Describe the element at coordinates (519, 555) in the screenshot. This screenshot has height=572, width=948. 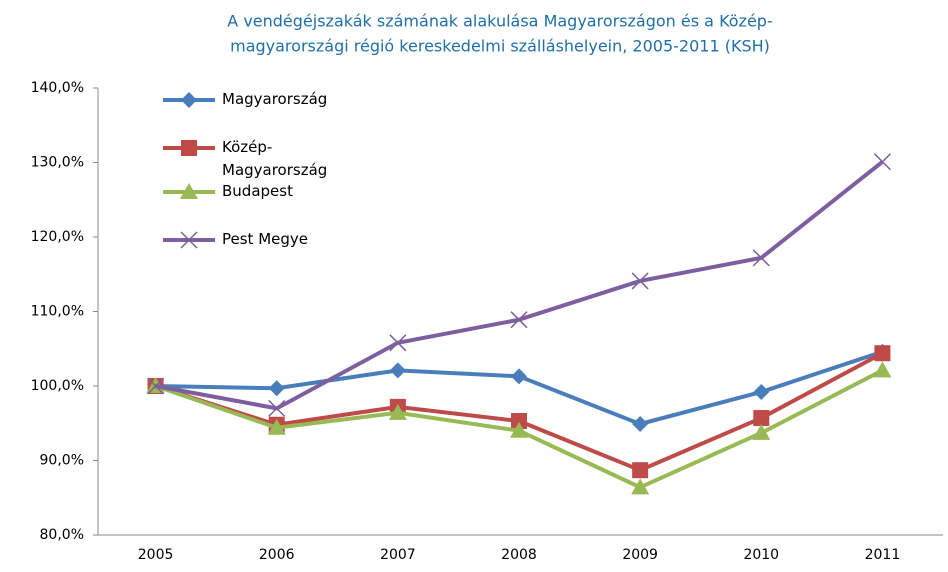
I see `x-tick-label: 2008` at that location.